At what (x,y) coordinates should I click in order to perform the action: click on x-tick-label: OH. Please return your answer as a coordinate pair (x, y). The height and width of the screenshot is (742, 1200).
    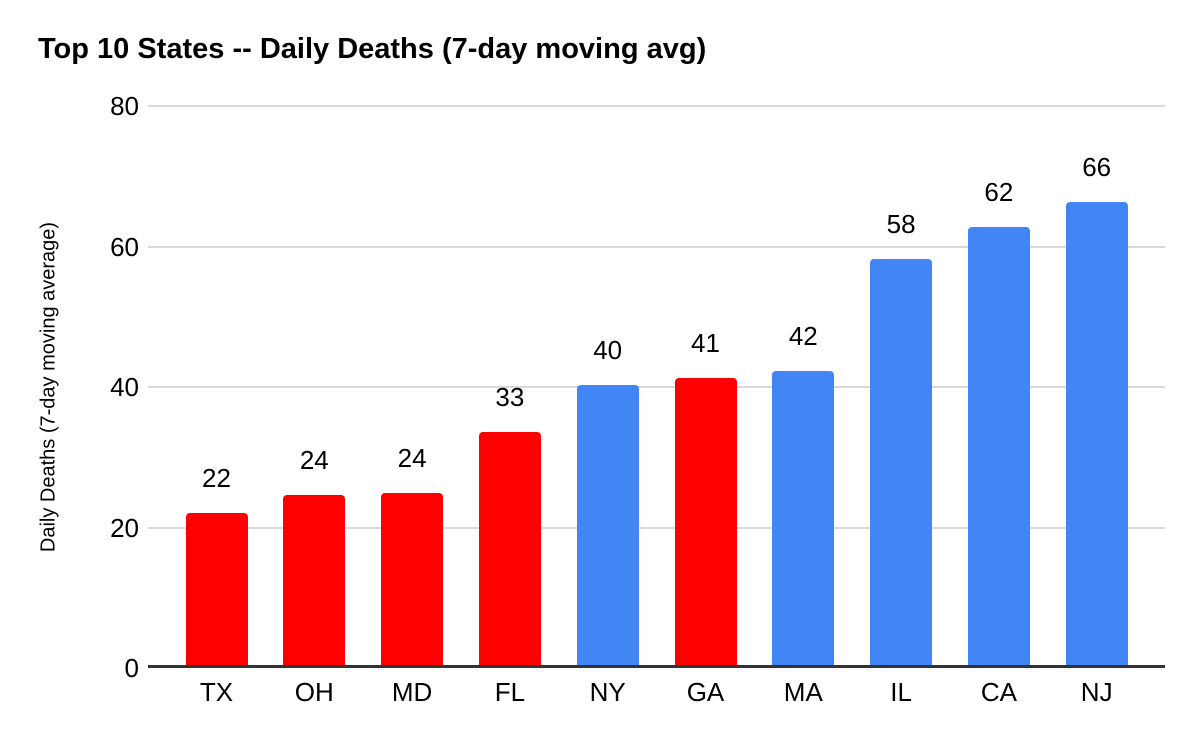
    Looking at the image, I should click on (314, 692).